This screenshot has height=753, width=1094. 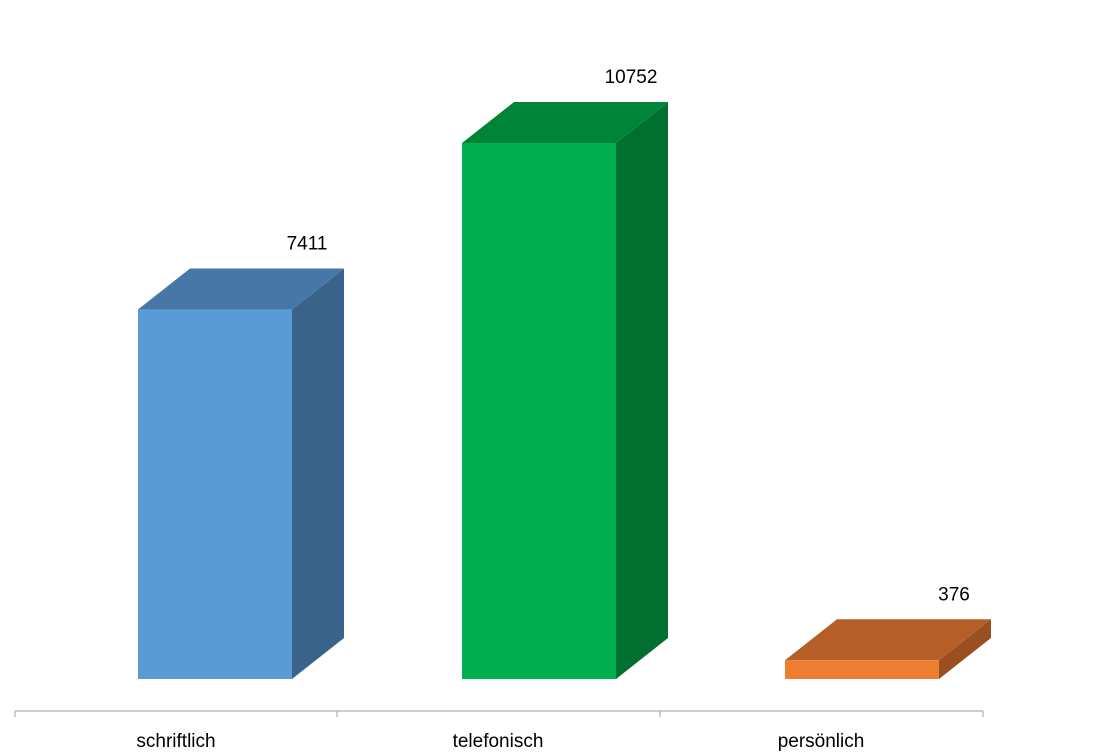 What do you see at coordinates (498, 741) in the screenshot?
I see `x-tick-label-1: telefonisch` at bounding box center [498, 741].